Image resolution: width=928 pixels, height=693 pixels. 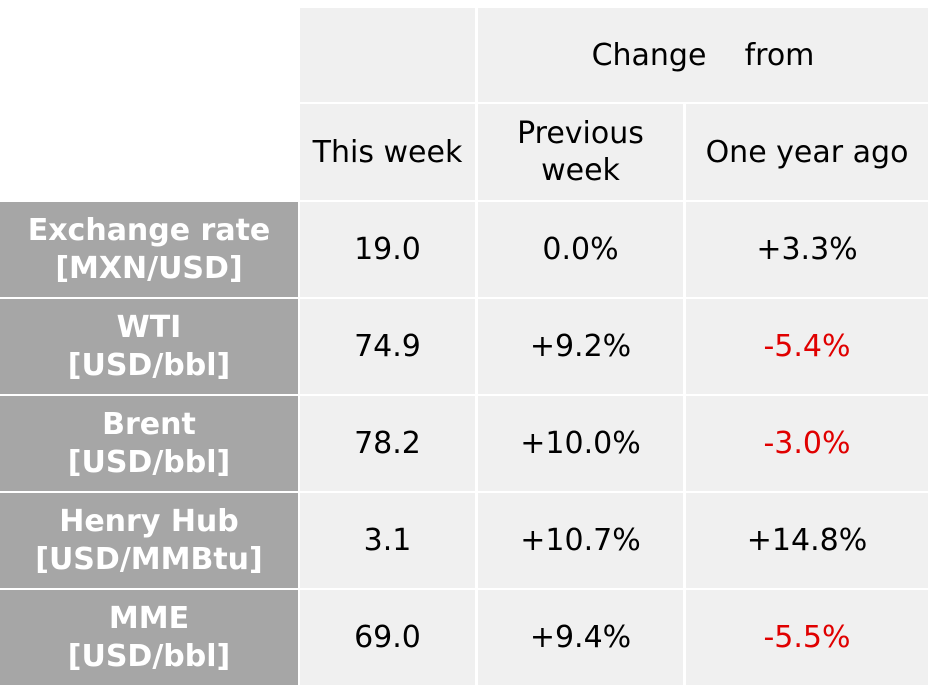 I want to click on table-value: +9.4%, so click(x=580, y=637).